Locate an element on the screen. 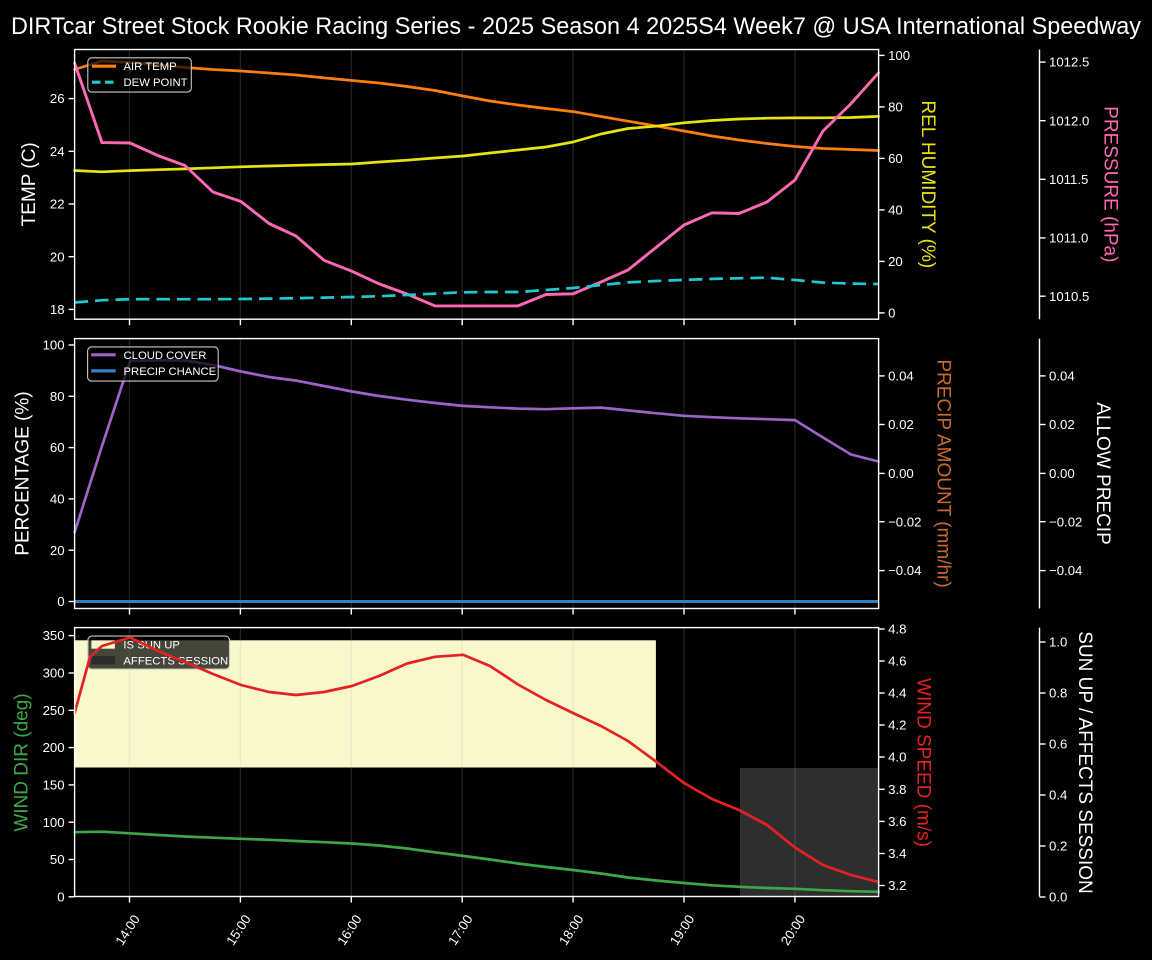  svg-text: IS SUN UP is located at coordinates (151, 646).